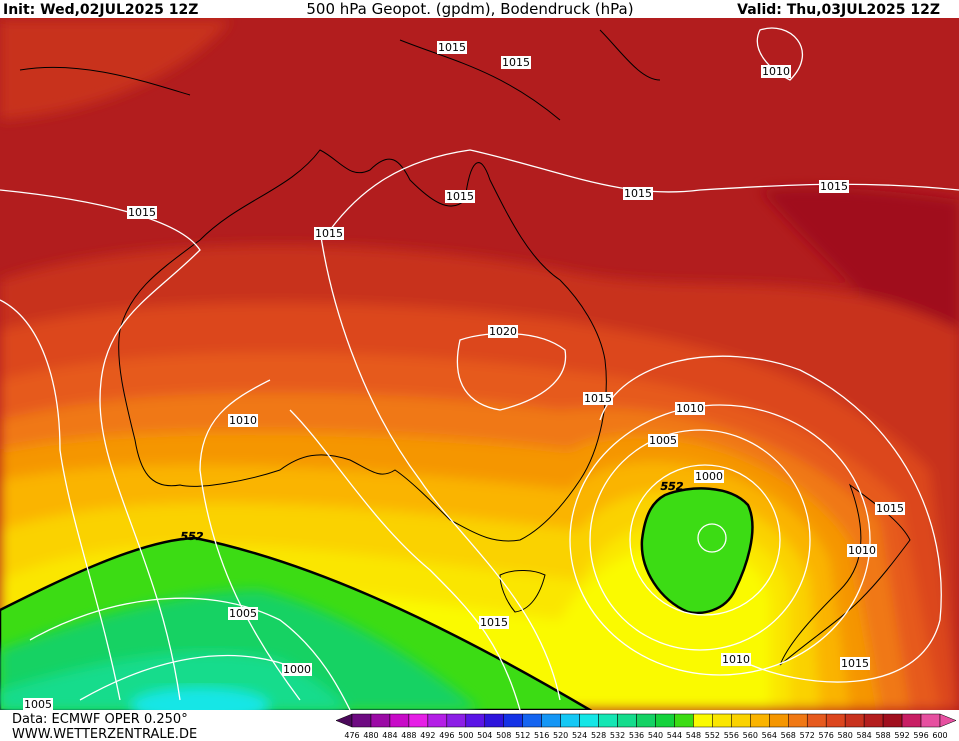  Describe the element at coordinates (807, 735) in the screenshot. I see `colorbar-label: 572` at that location.